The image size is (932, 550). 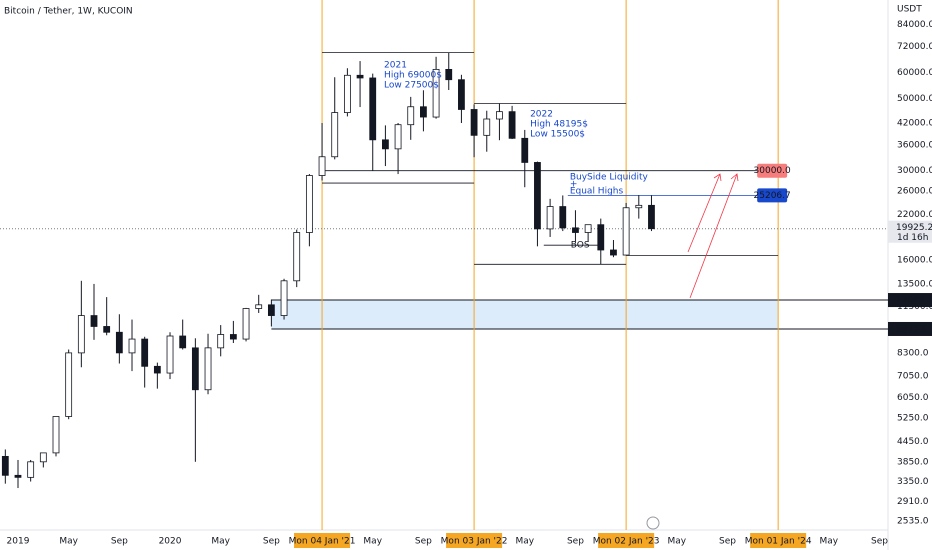 What do you see at coordinates (912, 238) in the screenshot?
I see `countdown-label: 1d 16h` at bounding box center [912, 238].